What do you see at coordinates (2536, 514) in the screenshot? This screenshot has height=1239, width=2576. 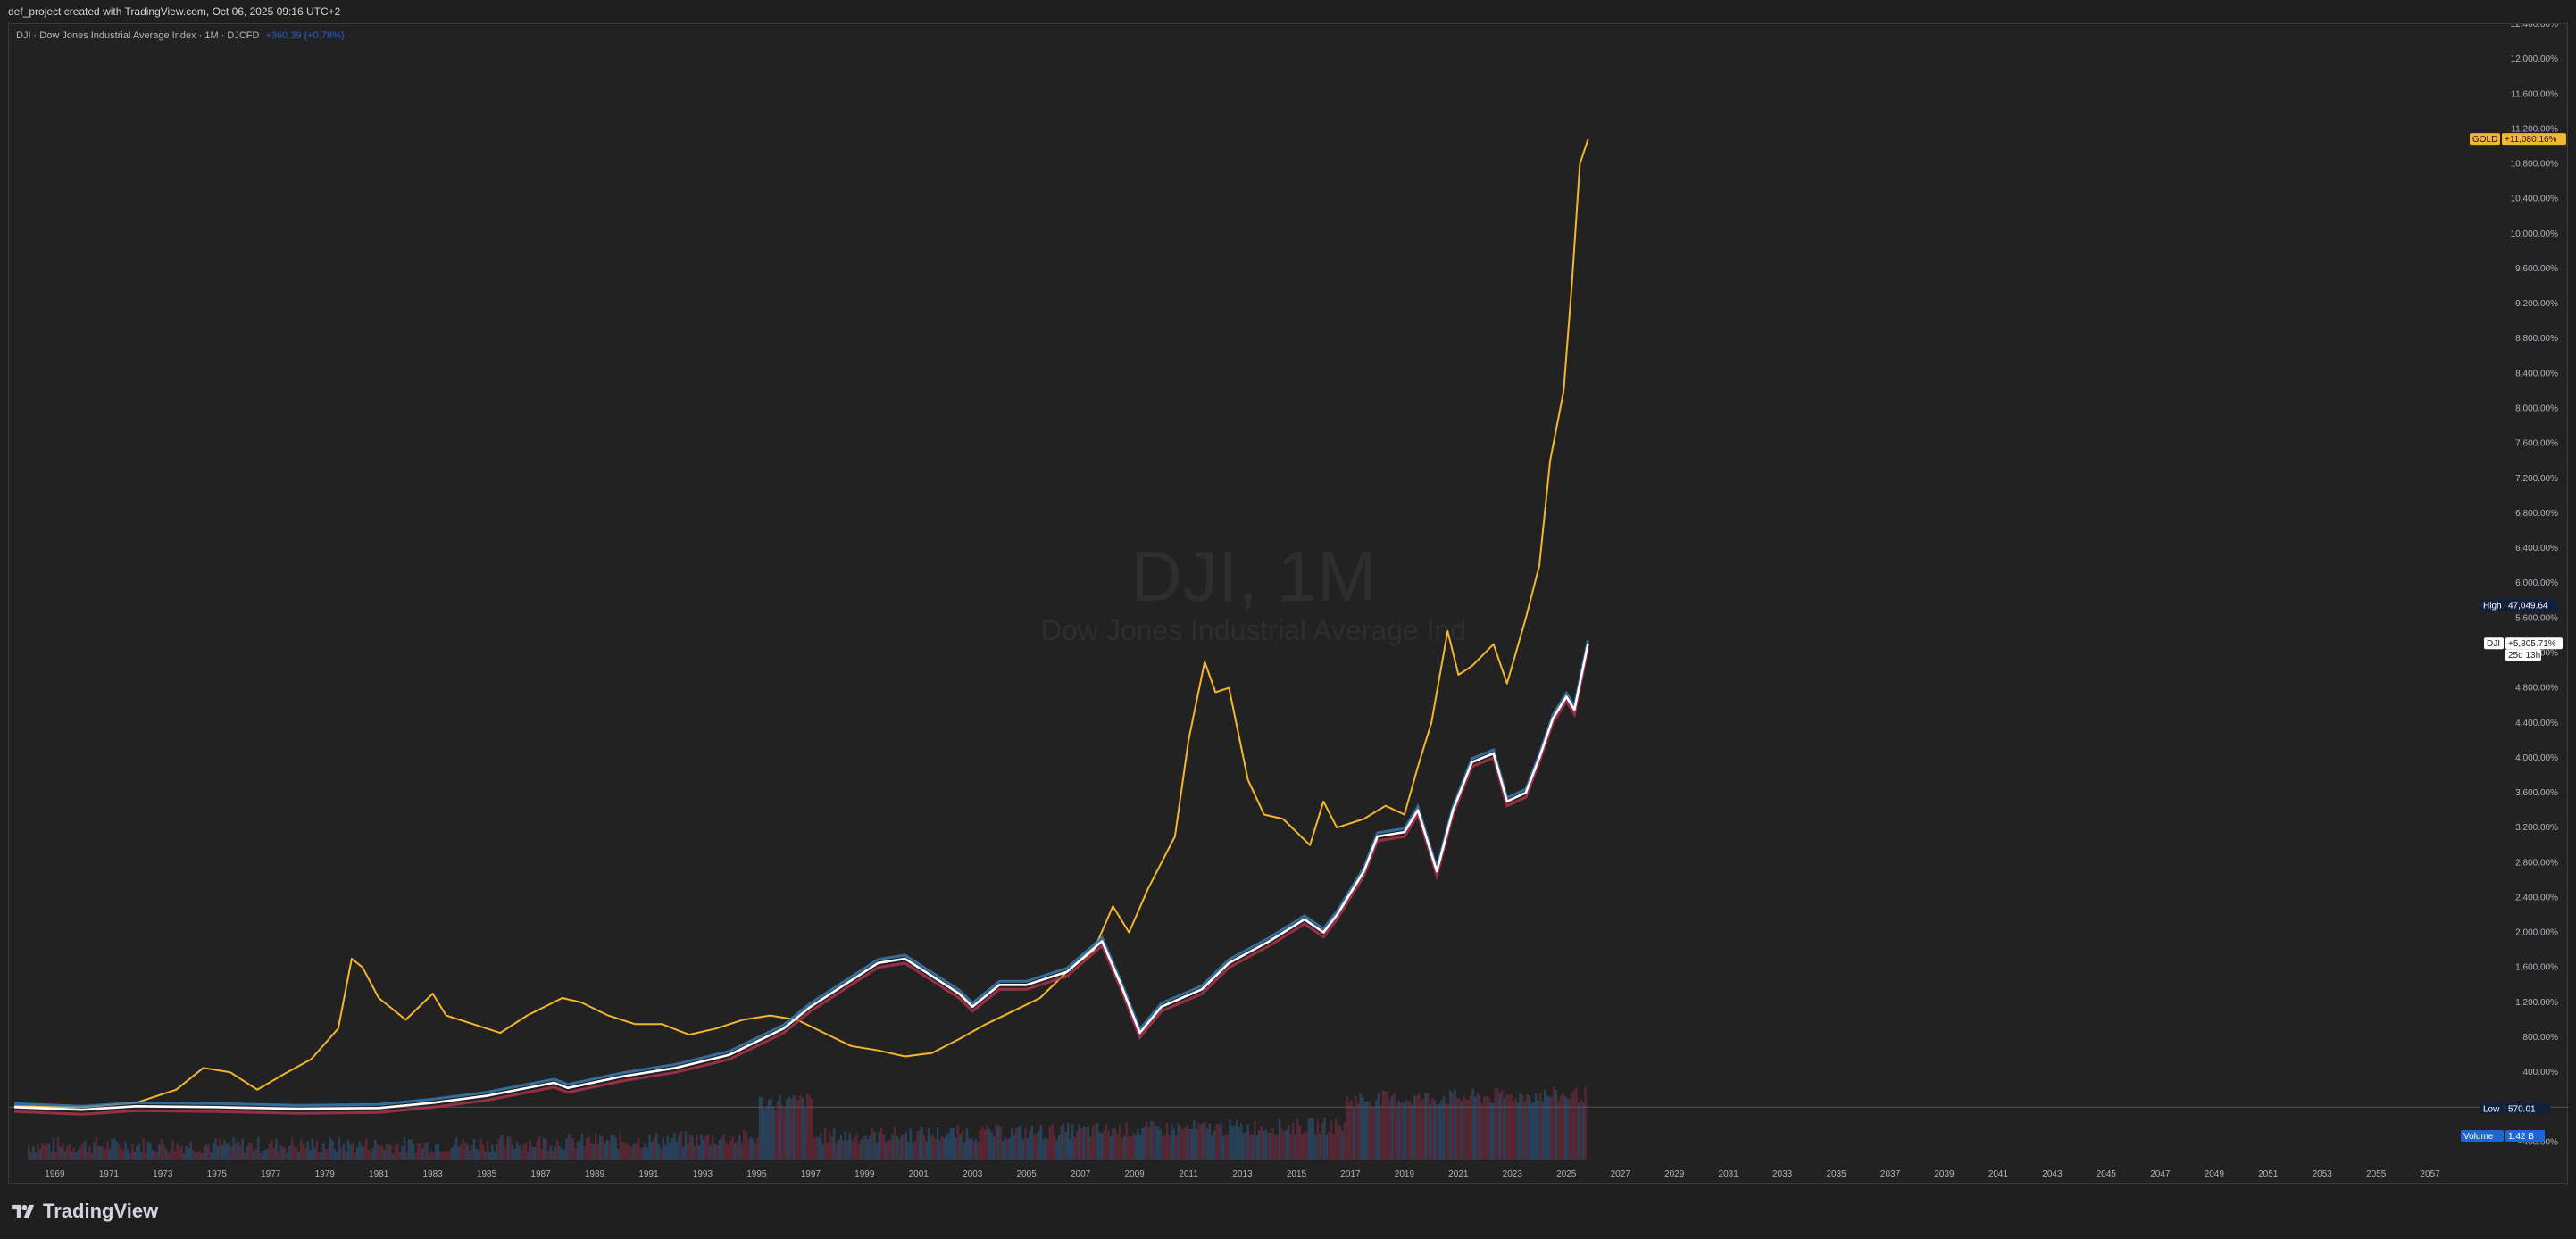 I see `y-tick-label: 6,800.00%` at bounding box center [2536, 514].